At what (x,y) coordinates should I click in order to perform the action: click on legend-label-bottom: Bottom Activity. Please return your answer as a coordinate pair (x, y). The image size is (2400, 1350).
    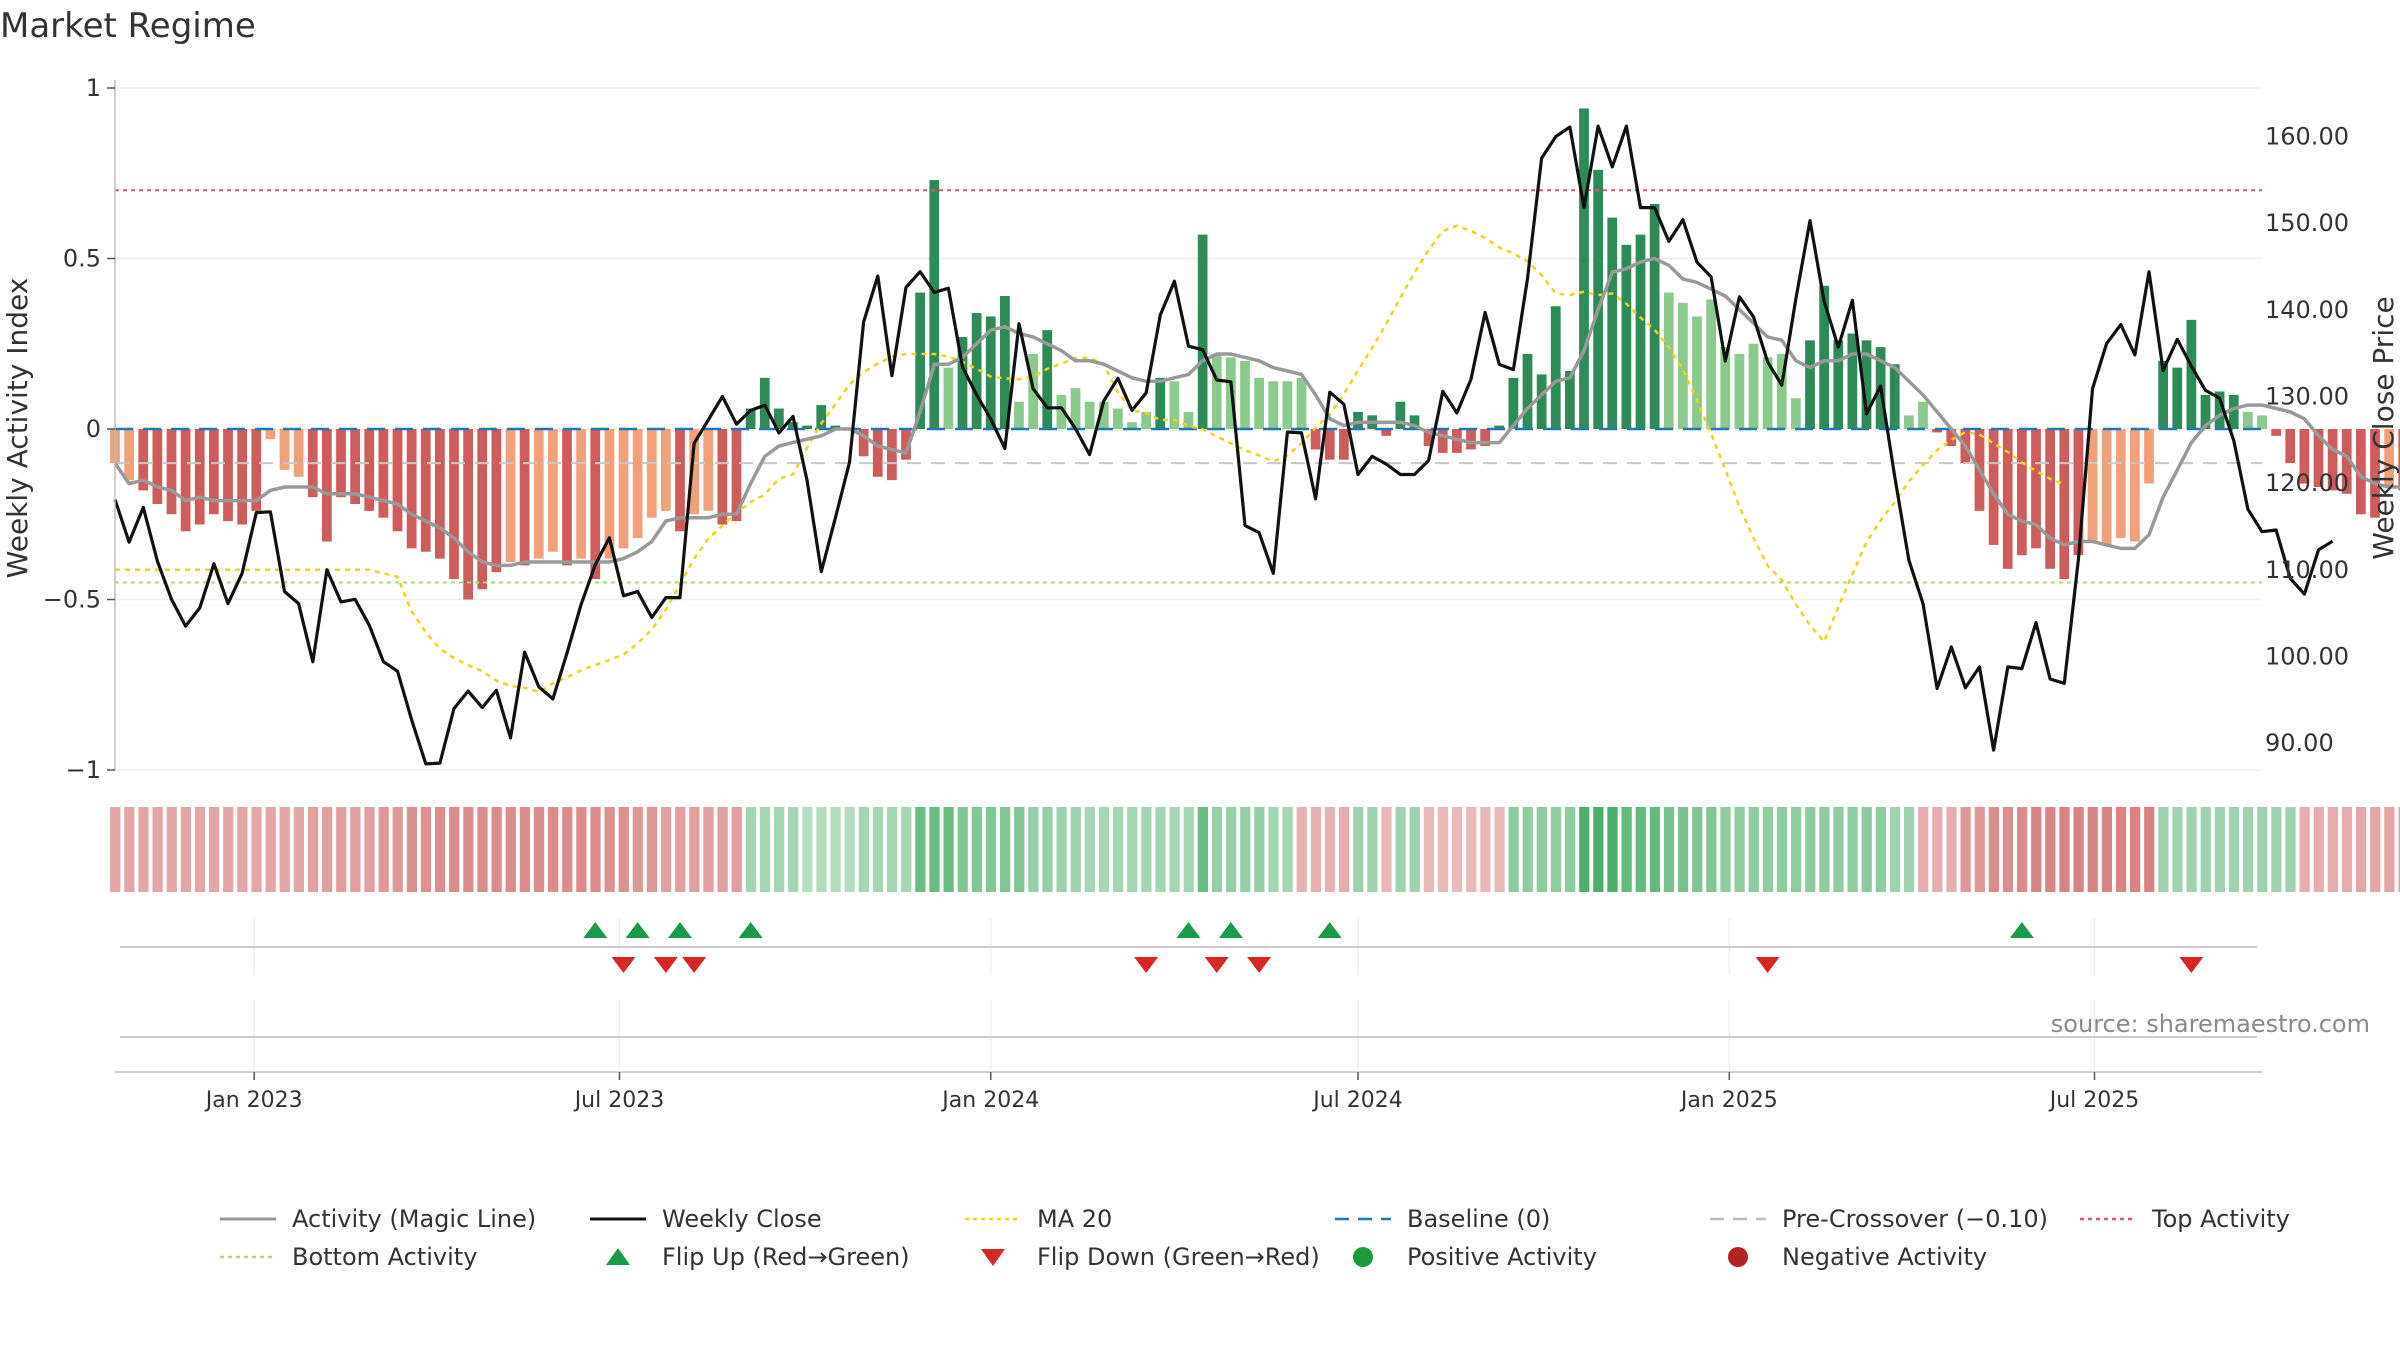
    Looking at the image, I should click on (385, 1257).